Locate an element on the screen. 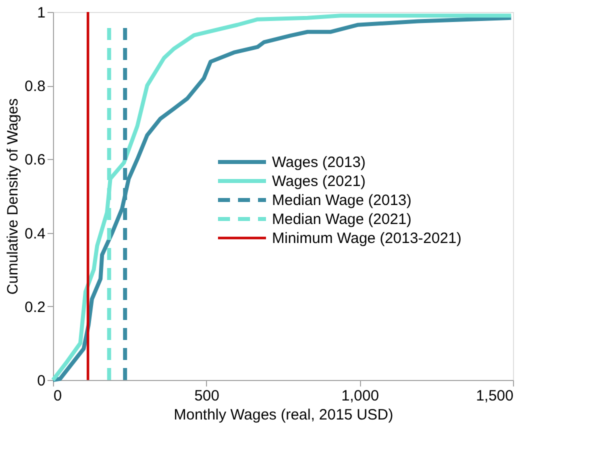 This screenshot has height=452, width=591. x-axis-title: Monthly Wages (real, 2015 USD) is located at coordinates (284, 415).